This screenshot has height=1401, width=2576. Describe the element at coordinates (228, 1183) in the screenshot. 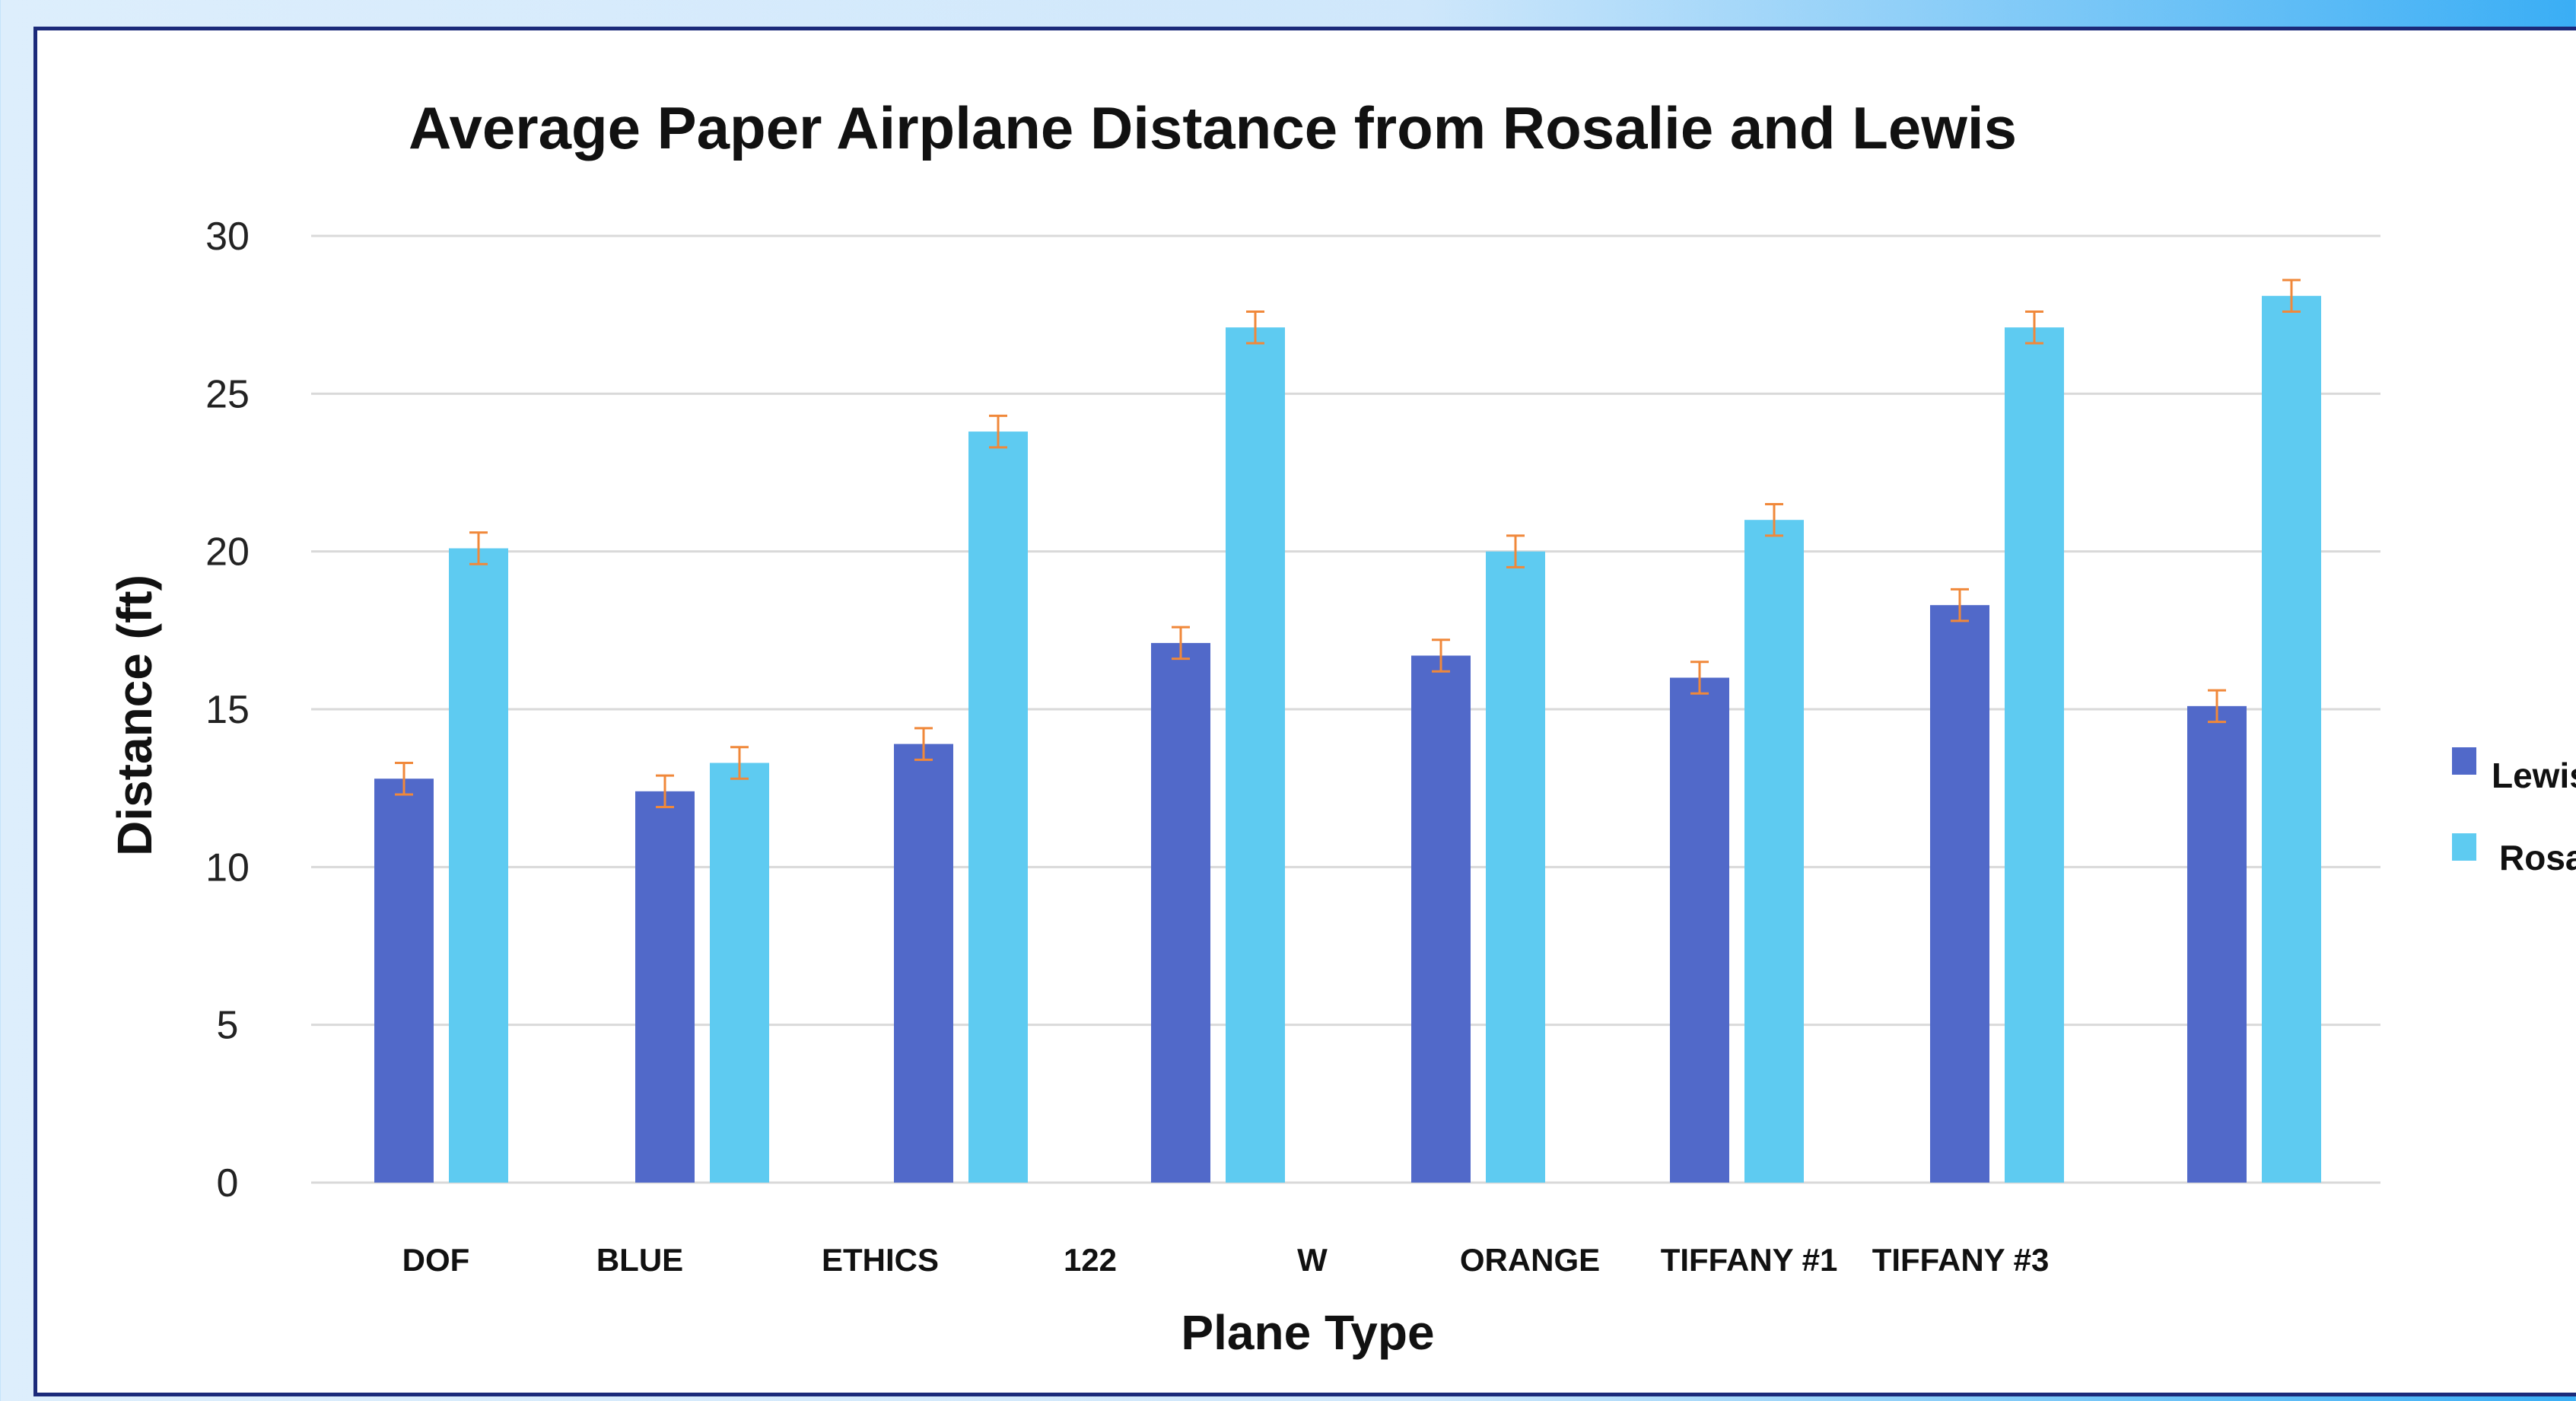

I see `y-tick-label: 0` at that location.